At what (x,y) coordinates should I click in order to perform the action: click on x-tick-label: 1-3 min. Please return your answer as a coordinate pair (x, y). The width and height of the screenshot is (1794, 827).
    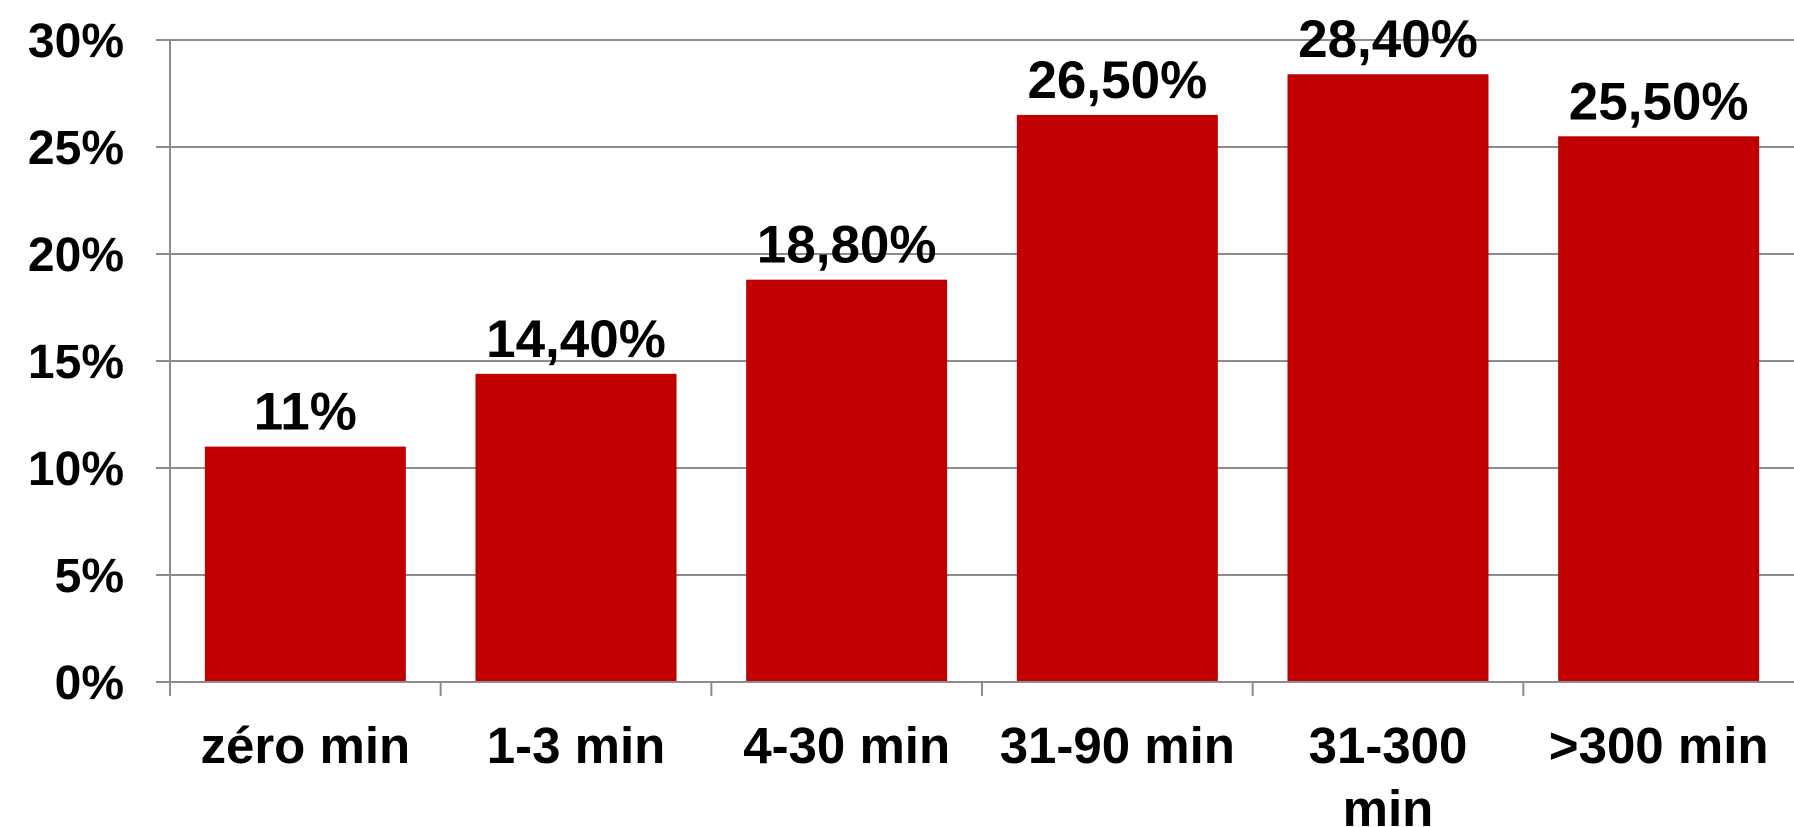
    Looking at the image, I should click on (576, 745).